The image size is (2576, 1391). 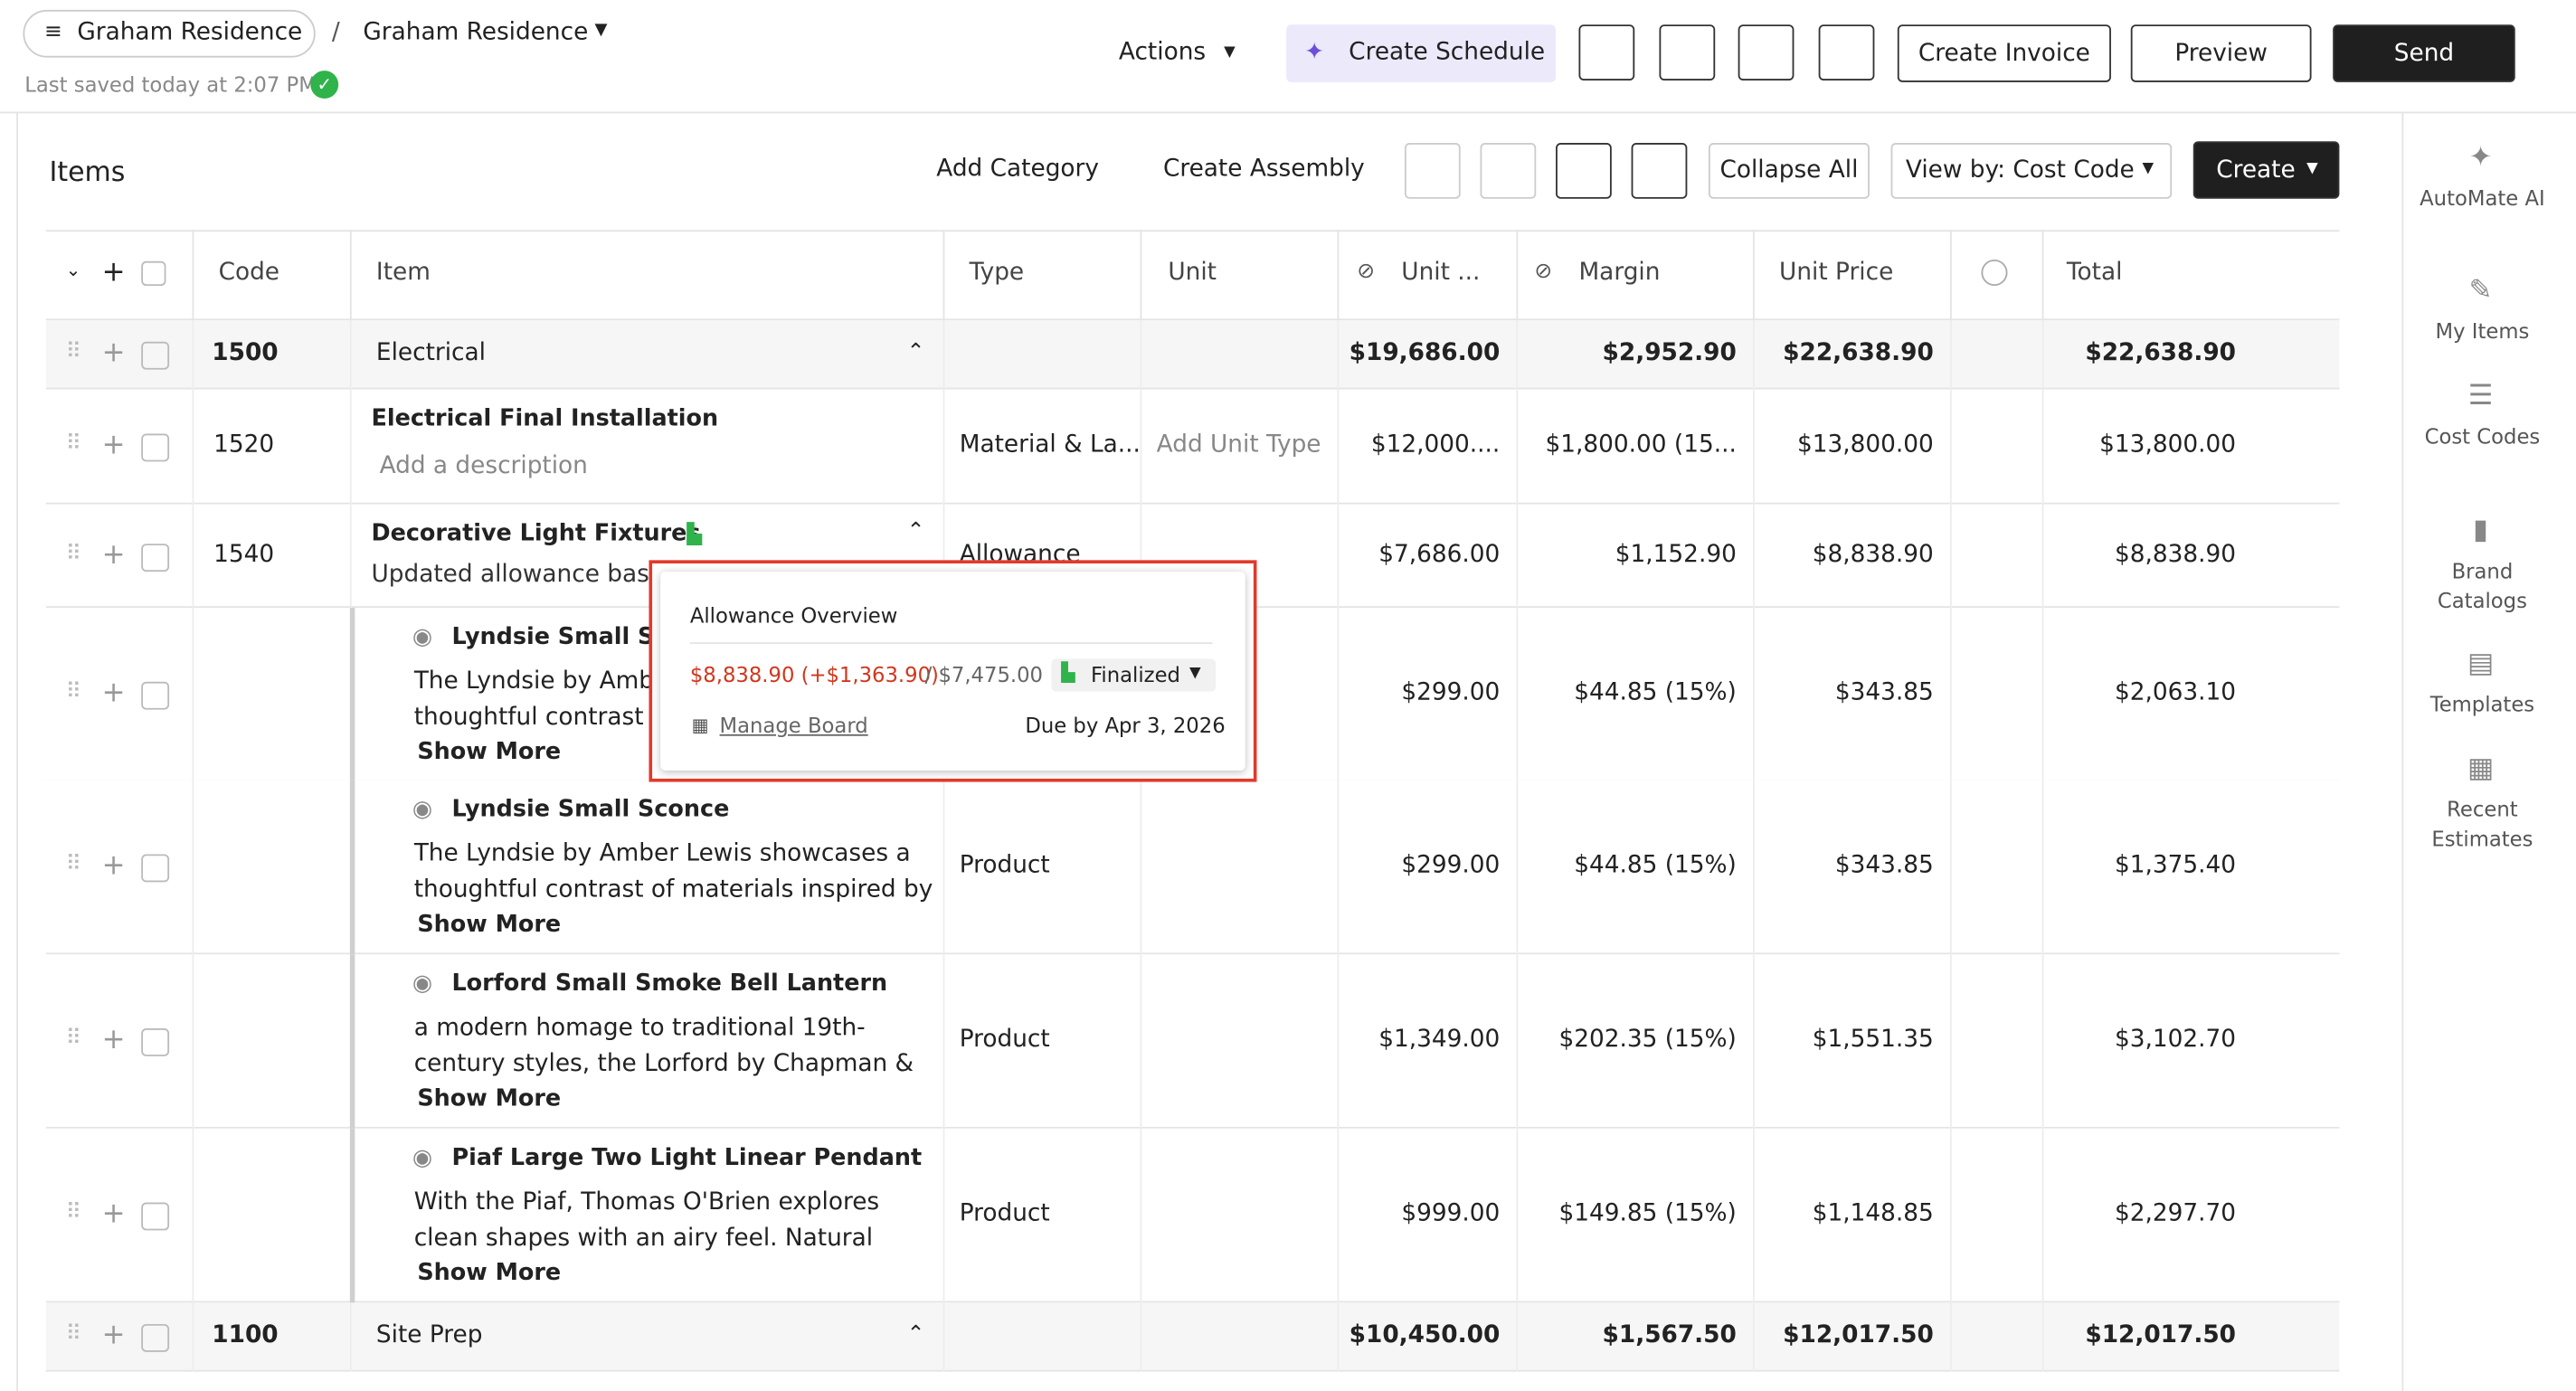 What do you see at coordinates (2482, 823) in the screenshot?
I see `sidebar-item: Recent Estimates` at bounding box center [2482, 823].